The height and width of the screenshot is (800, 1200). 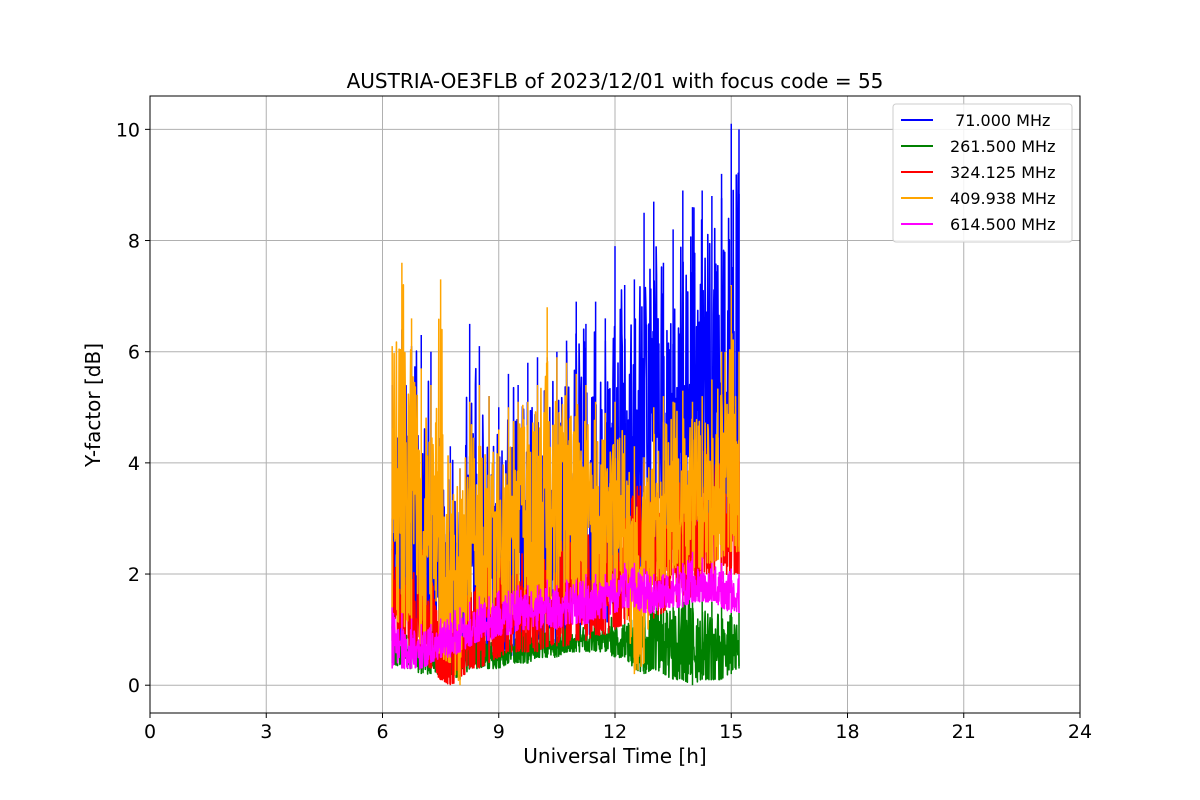 What do you see at coordinates (964, 732) in the screenshot?
I see `x-tick-label: 21` at bounding box center [964, 732].